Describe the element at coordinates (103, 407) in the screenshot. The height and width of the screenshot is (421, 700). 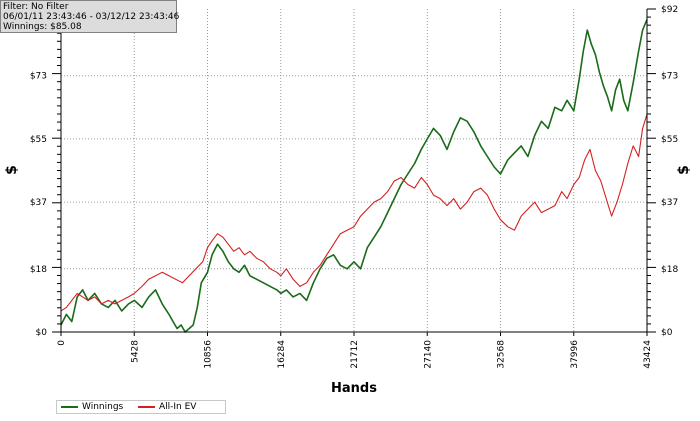
I see `legend-label-winnings: Winnings` at that location.